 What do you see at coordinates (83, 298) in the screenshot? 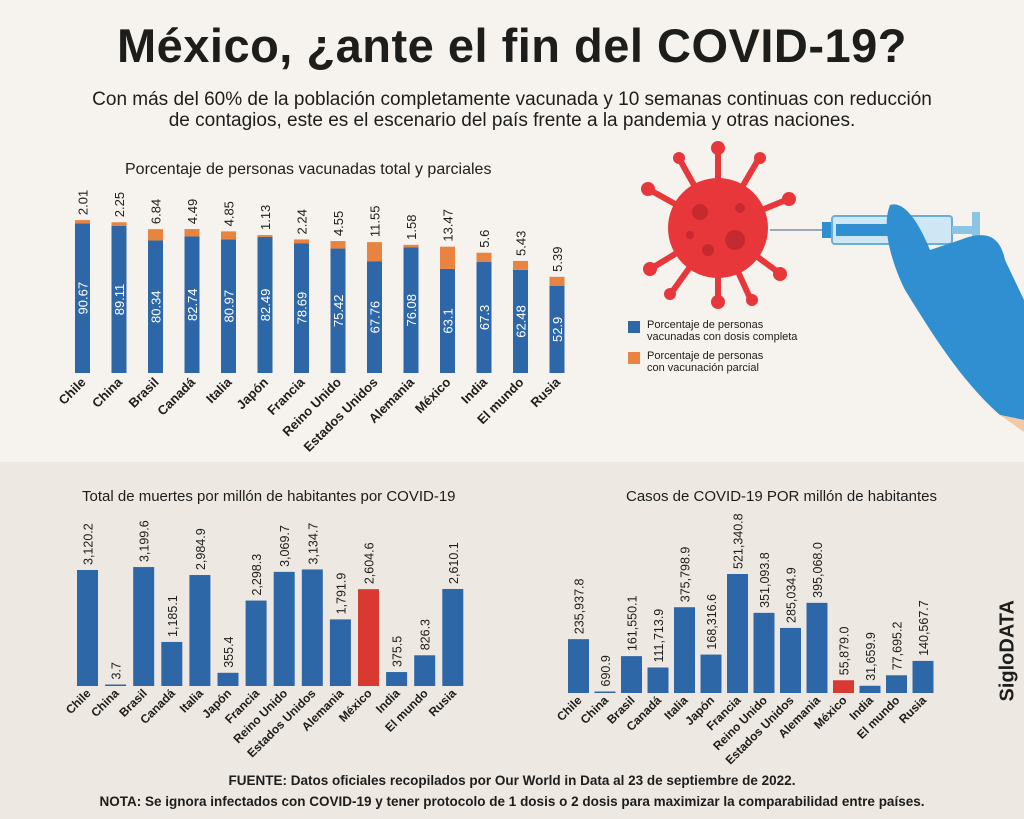
I see `value-label: 90.67` at bounding box center [83, 298].